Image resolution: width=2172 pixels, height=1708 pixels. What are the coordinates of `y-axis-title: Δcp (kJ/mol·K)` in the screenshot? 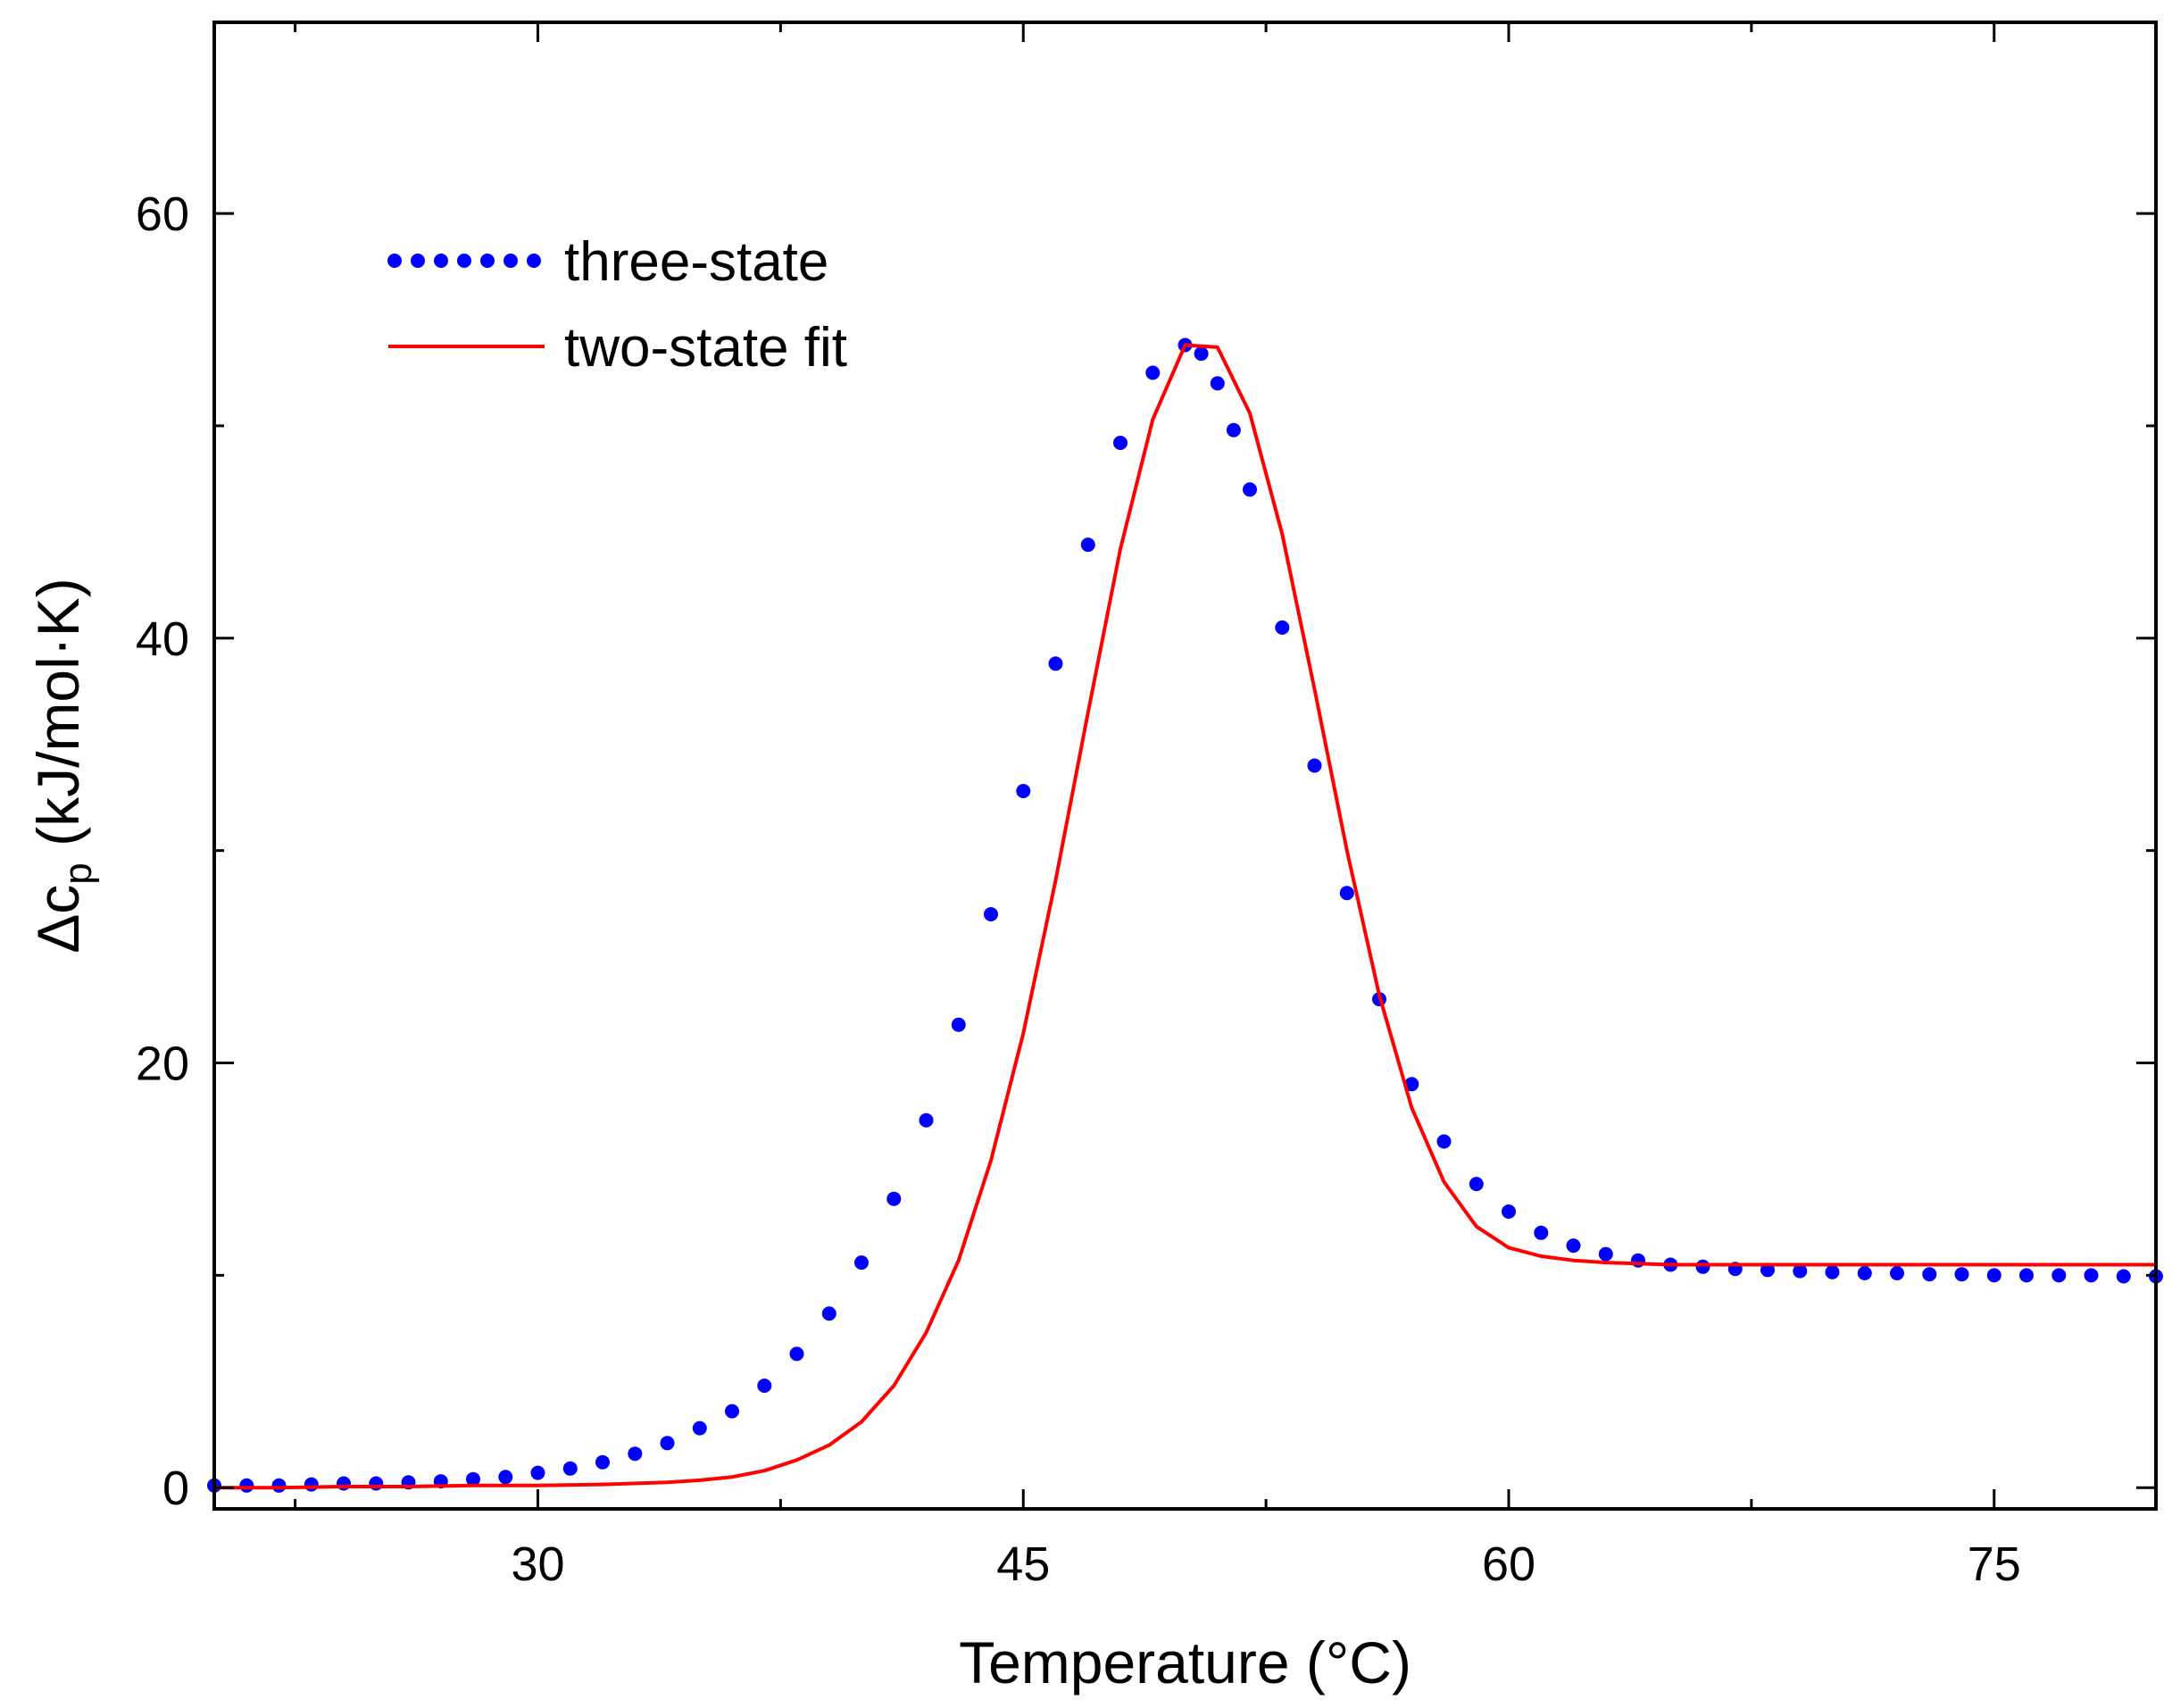 It's located at (62, 766).